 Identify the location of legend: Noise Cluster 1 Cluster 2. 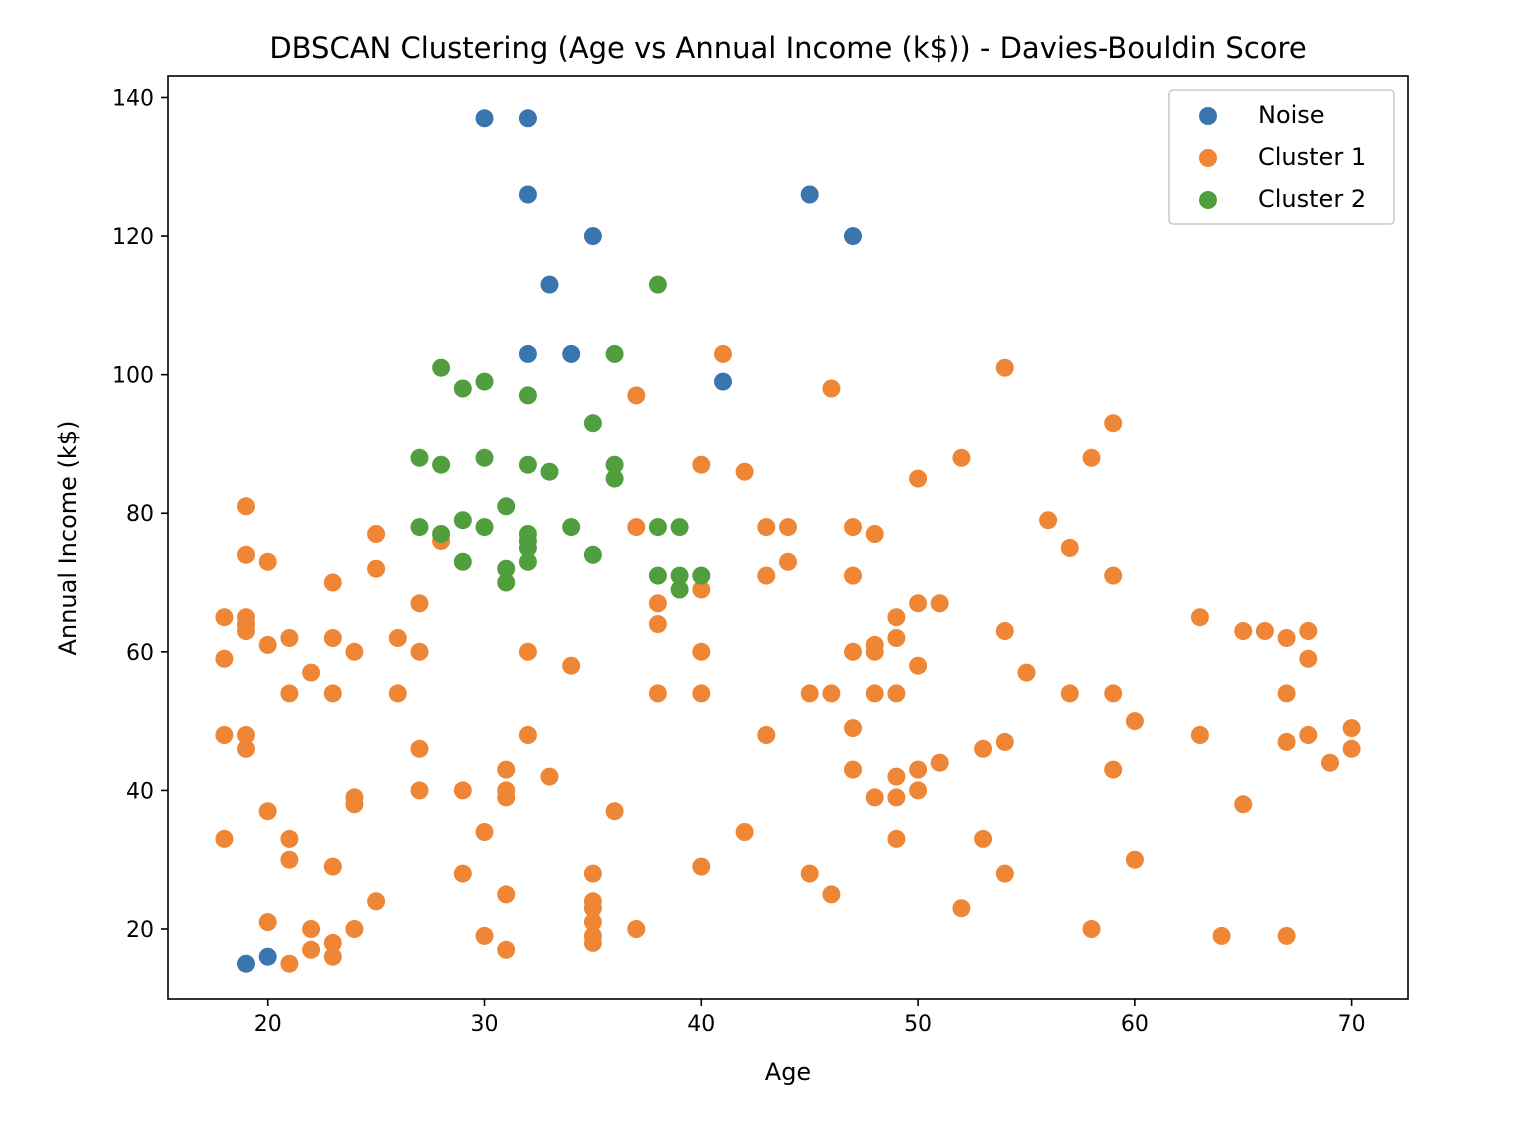
(1281, 157).